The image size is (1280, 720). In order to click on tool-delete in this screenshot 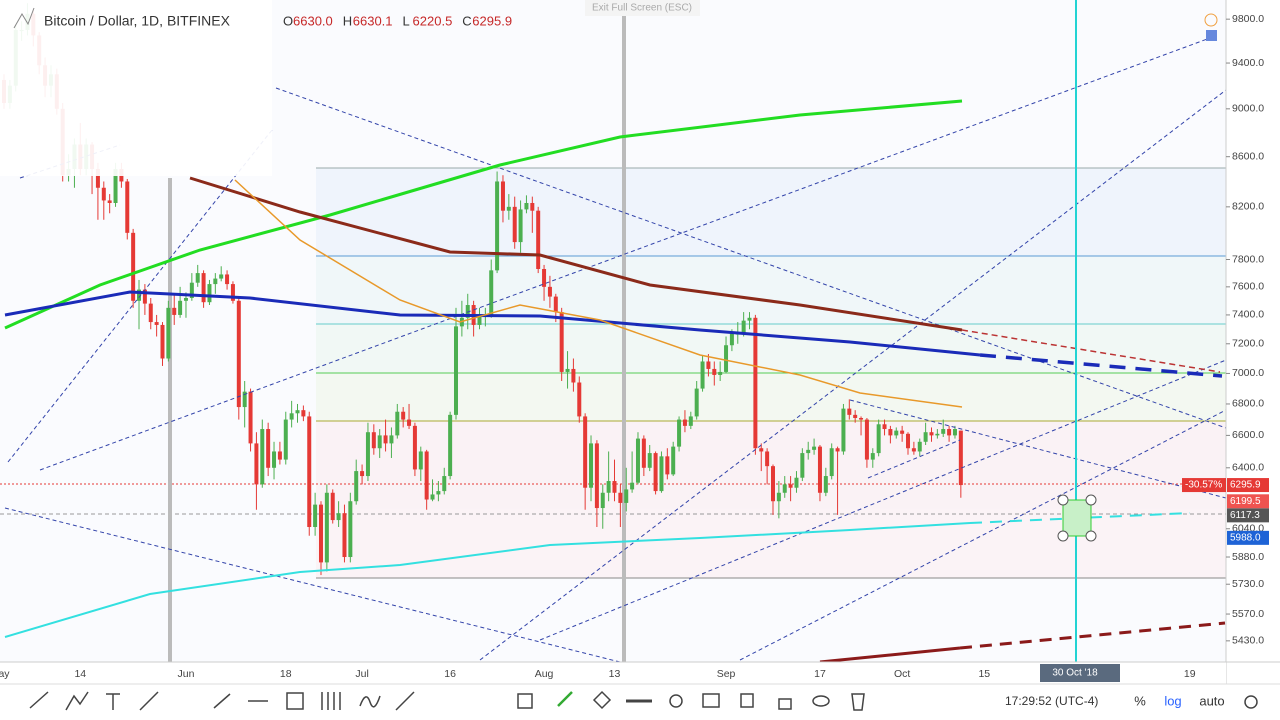, I will do `click(858, 702)`.